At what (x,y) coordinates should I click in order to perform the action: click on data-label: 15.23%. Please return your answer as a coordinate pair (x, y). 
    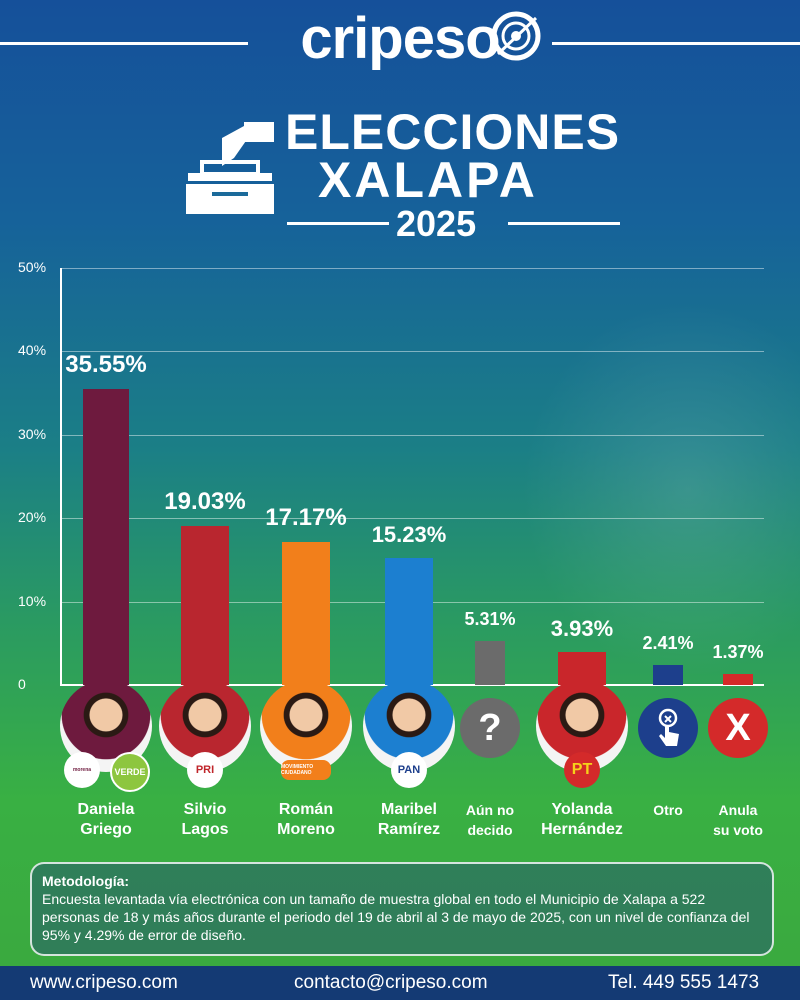
    Looking at the image, I should click on (409, 534).